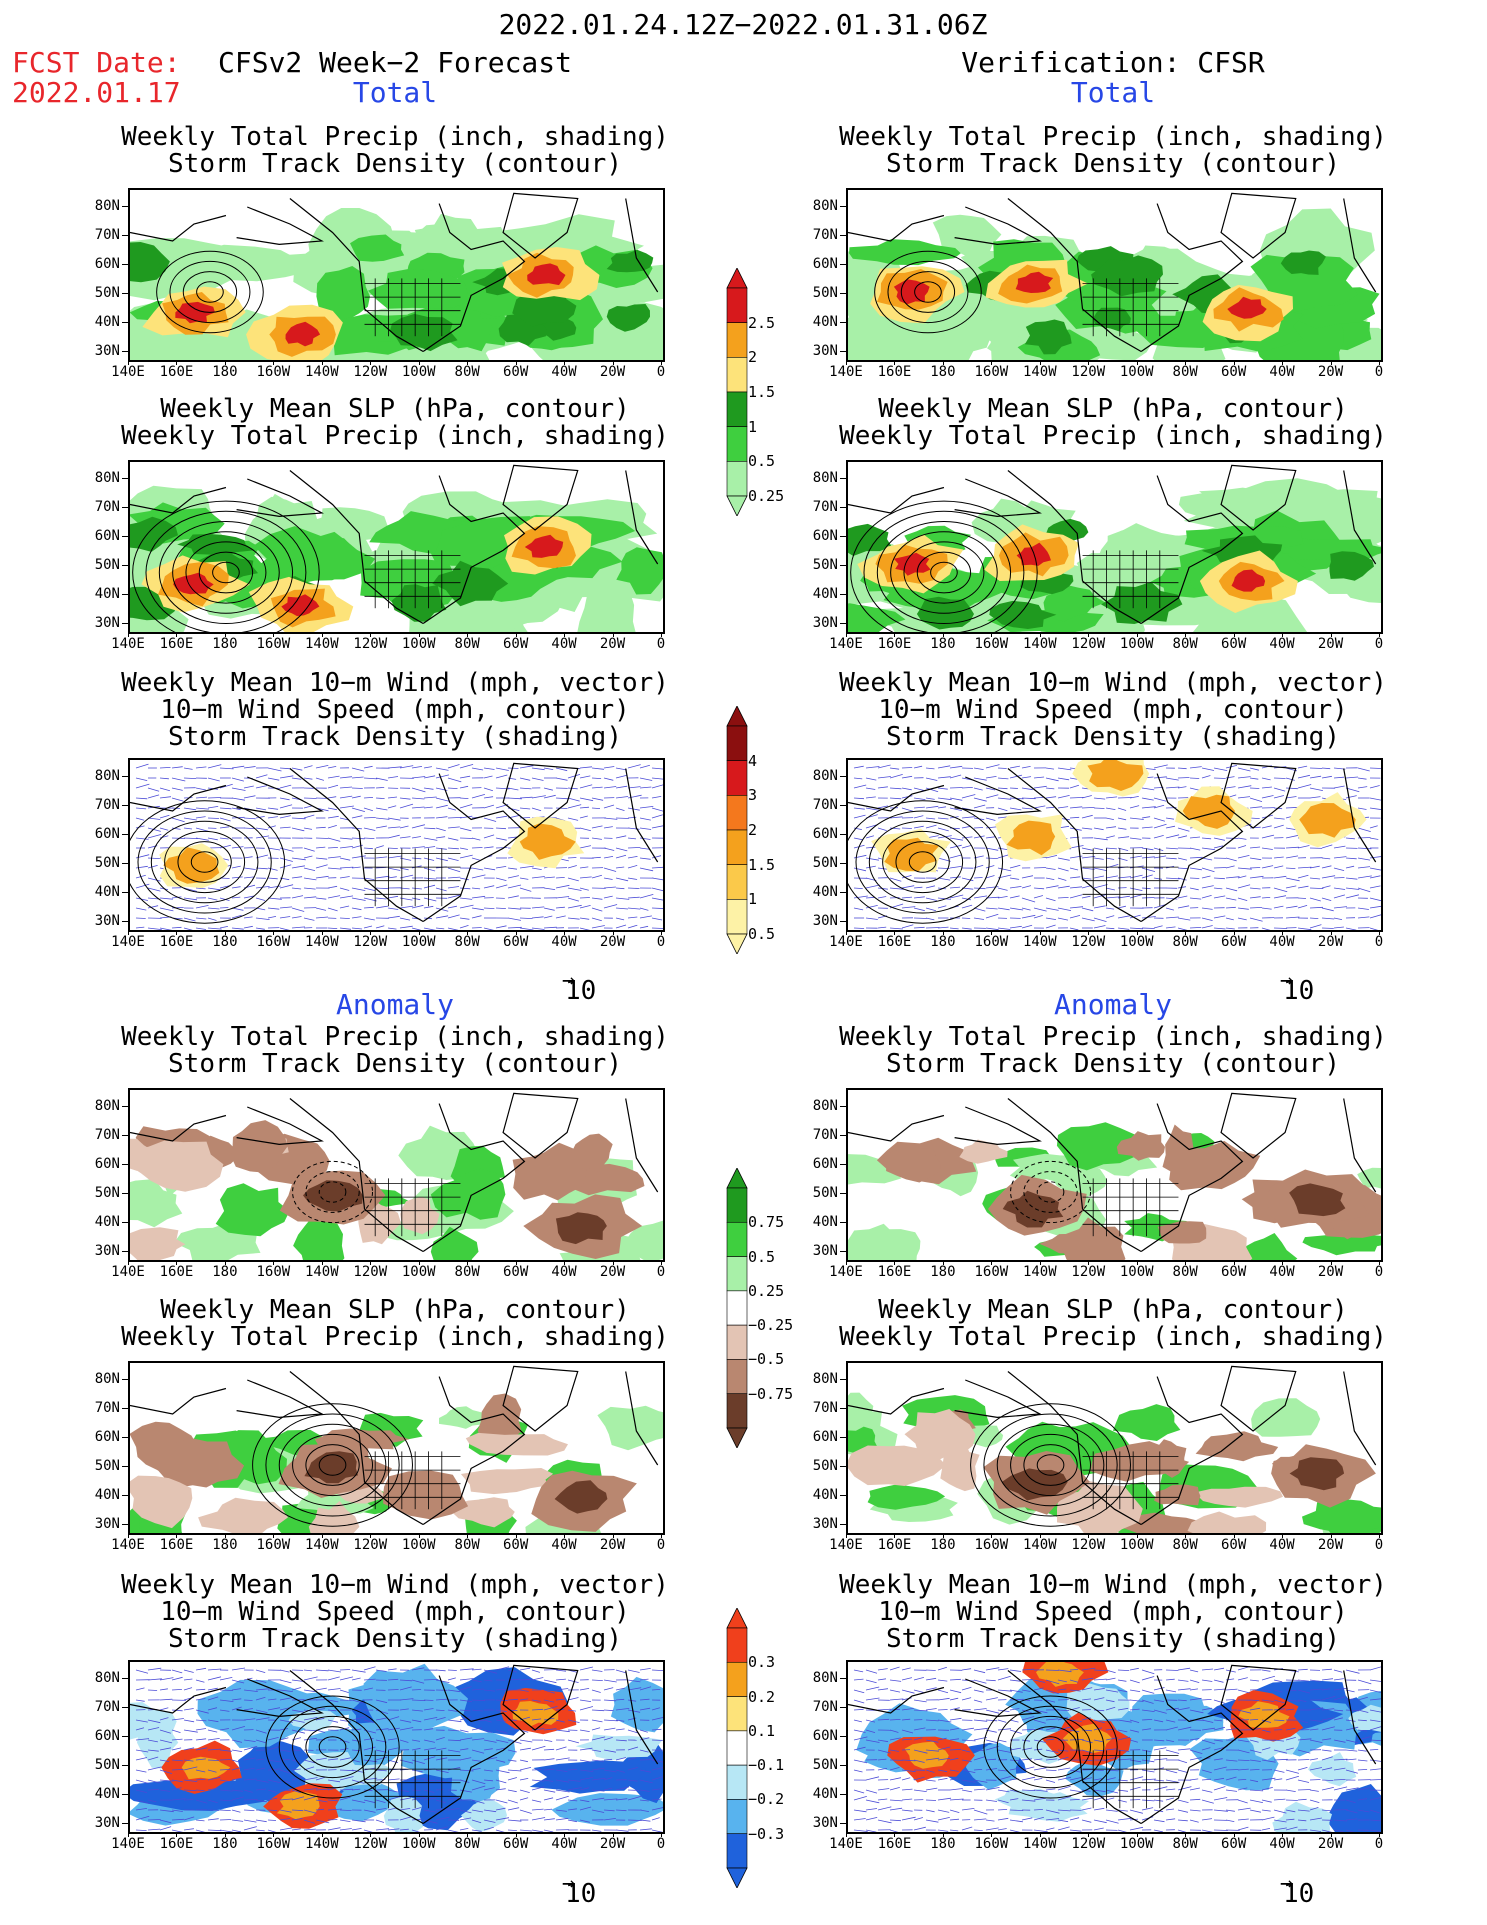  I want to click on section-anomaly-right: Anomaly, so click(1113, 1004).